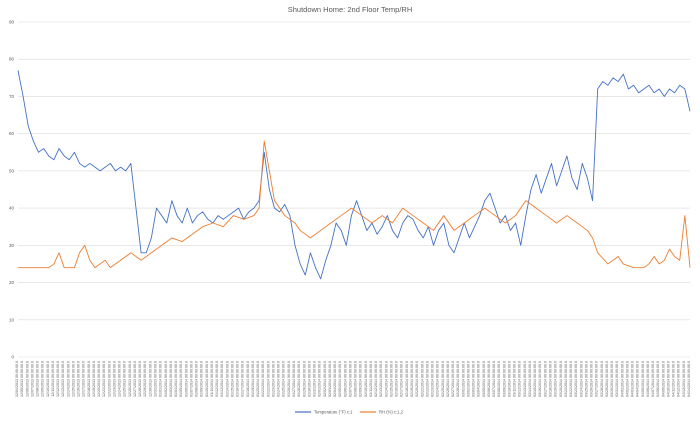 The height and width of the screenshot is (421, 700). I want to click on x-tick-label: 04/09/2014 00:00:00.0, so click(663, 379).